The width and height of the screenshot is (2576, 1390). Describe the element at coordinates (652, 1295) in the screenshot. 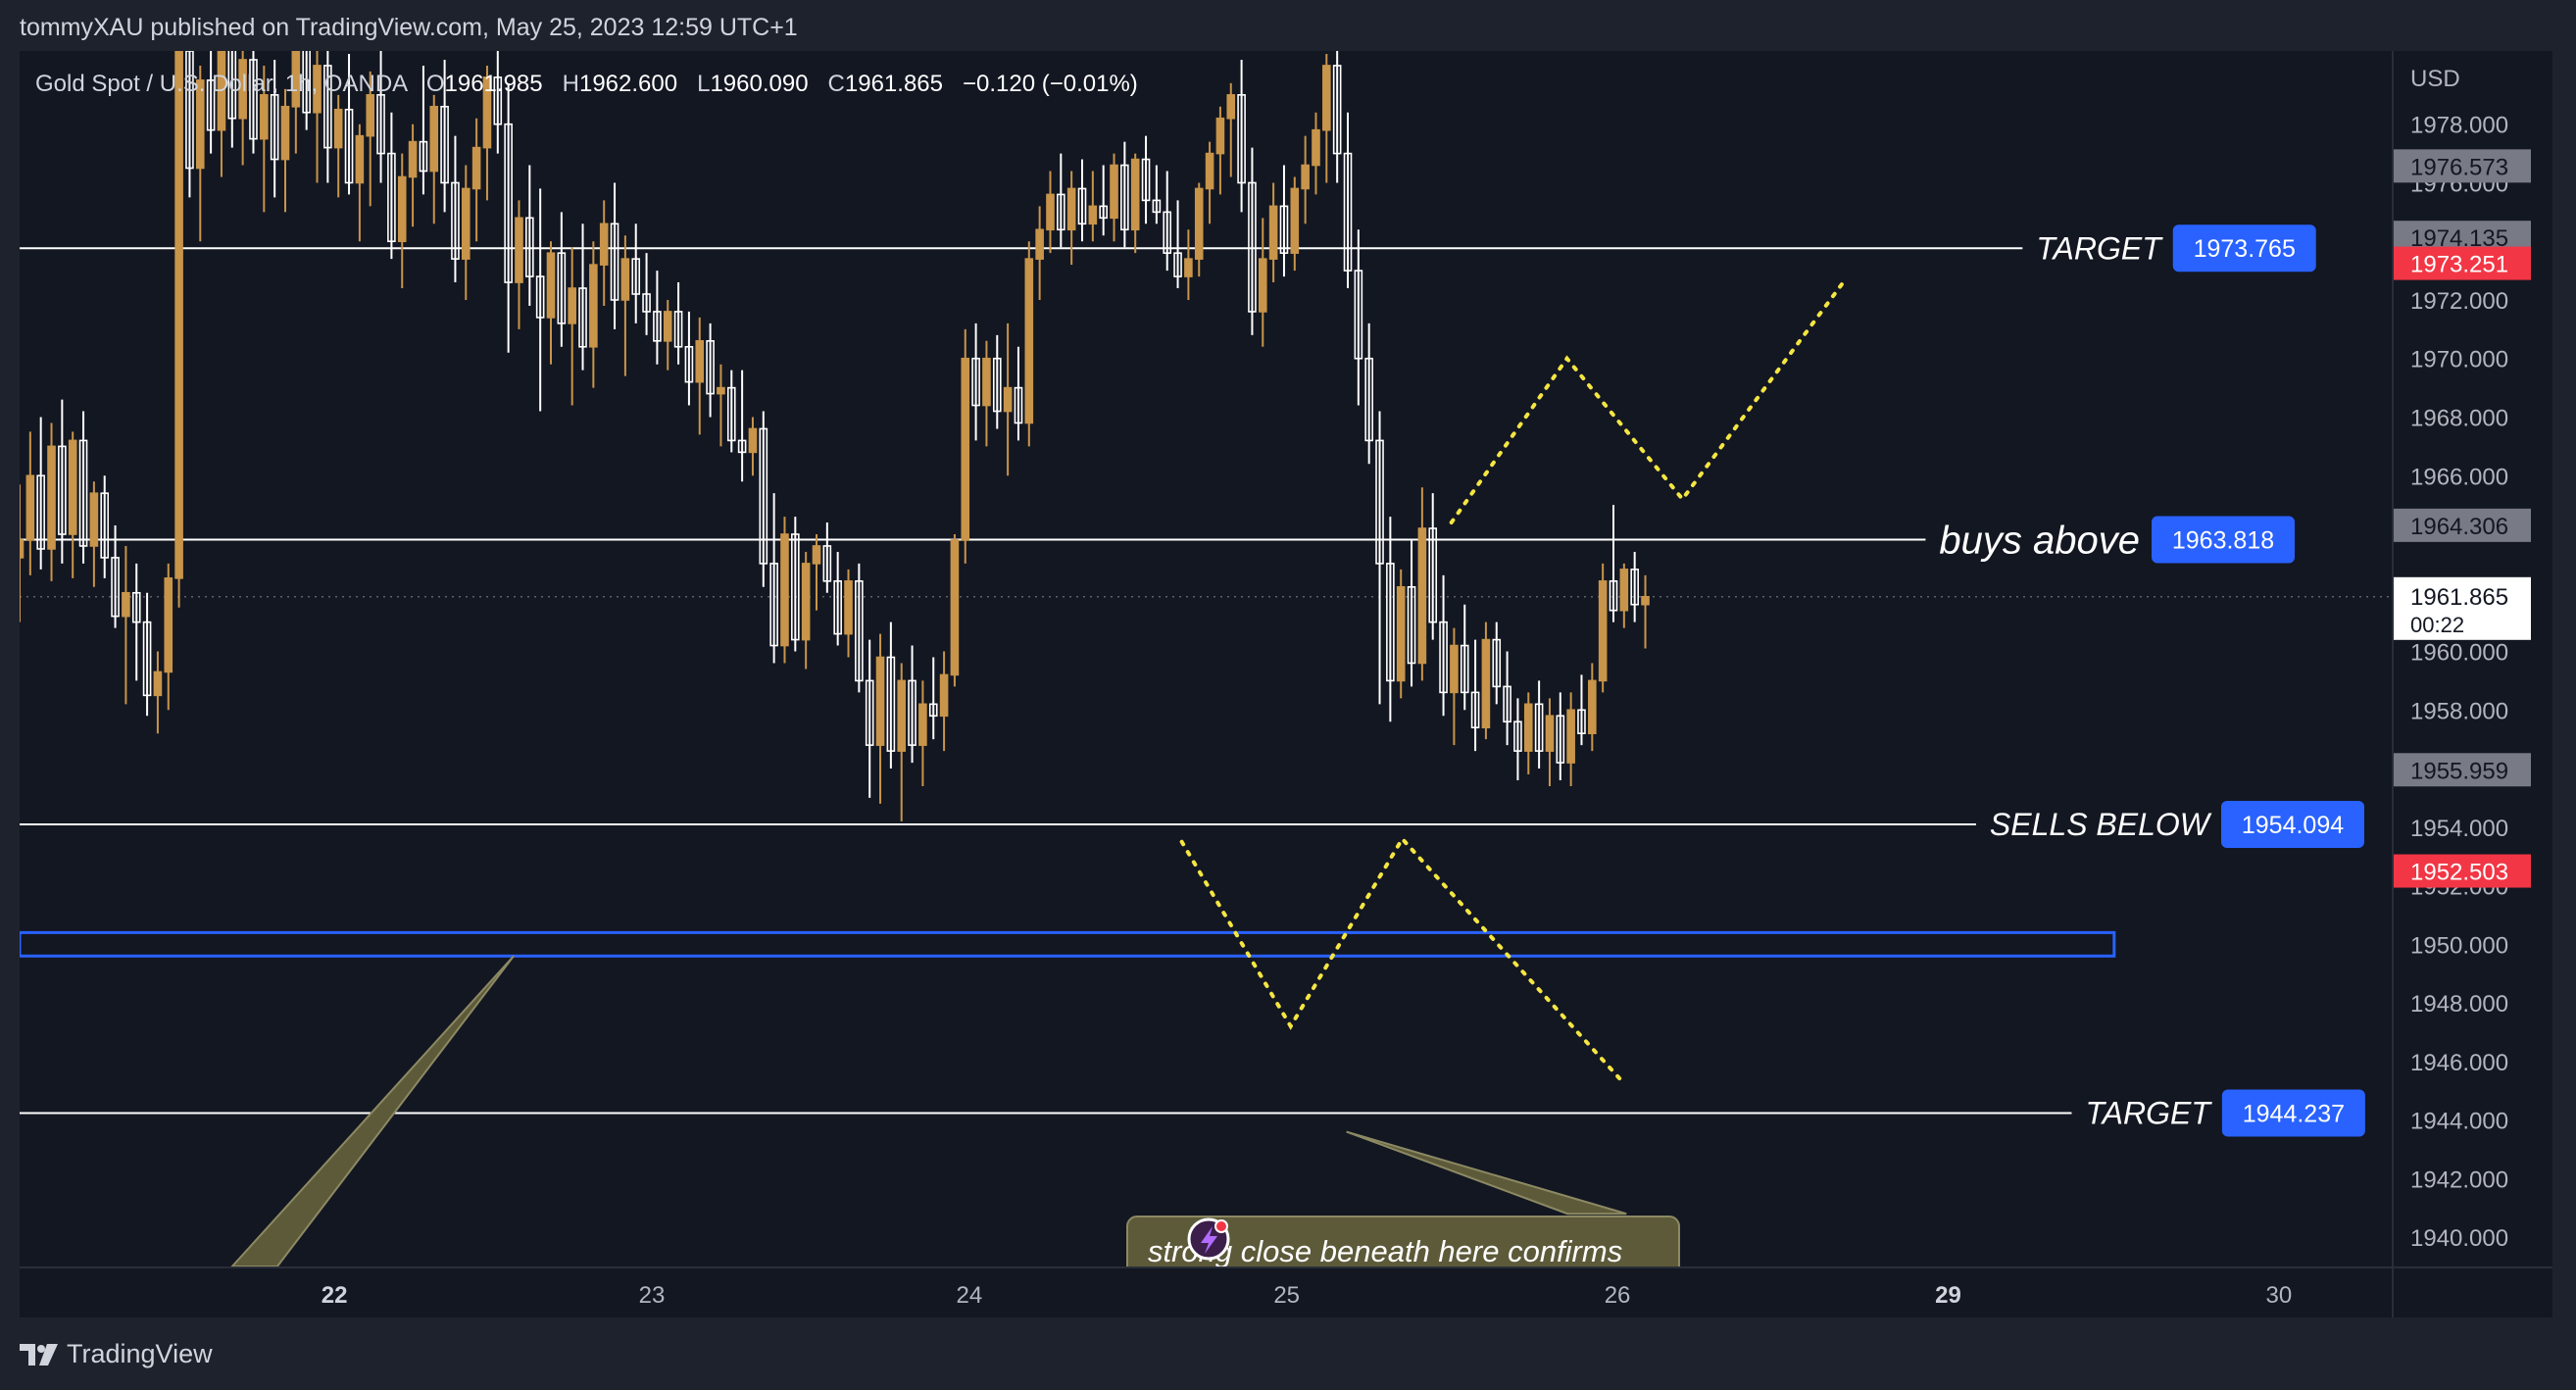

I see `time-tick-1: 23` at that location.